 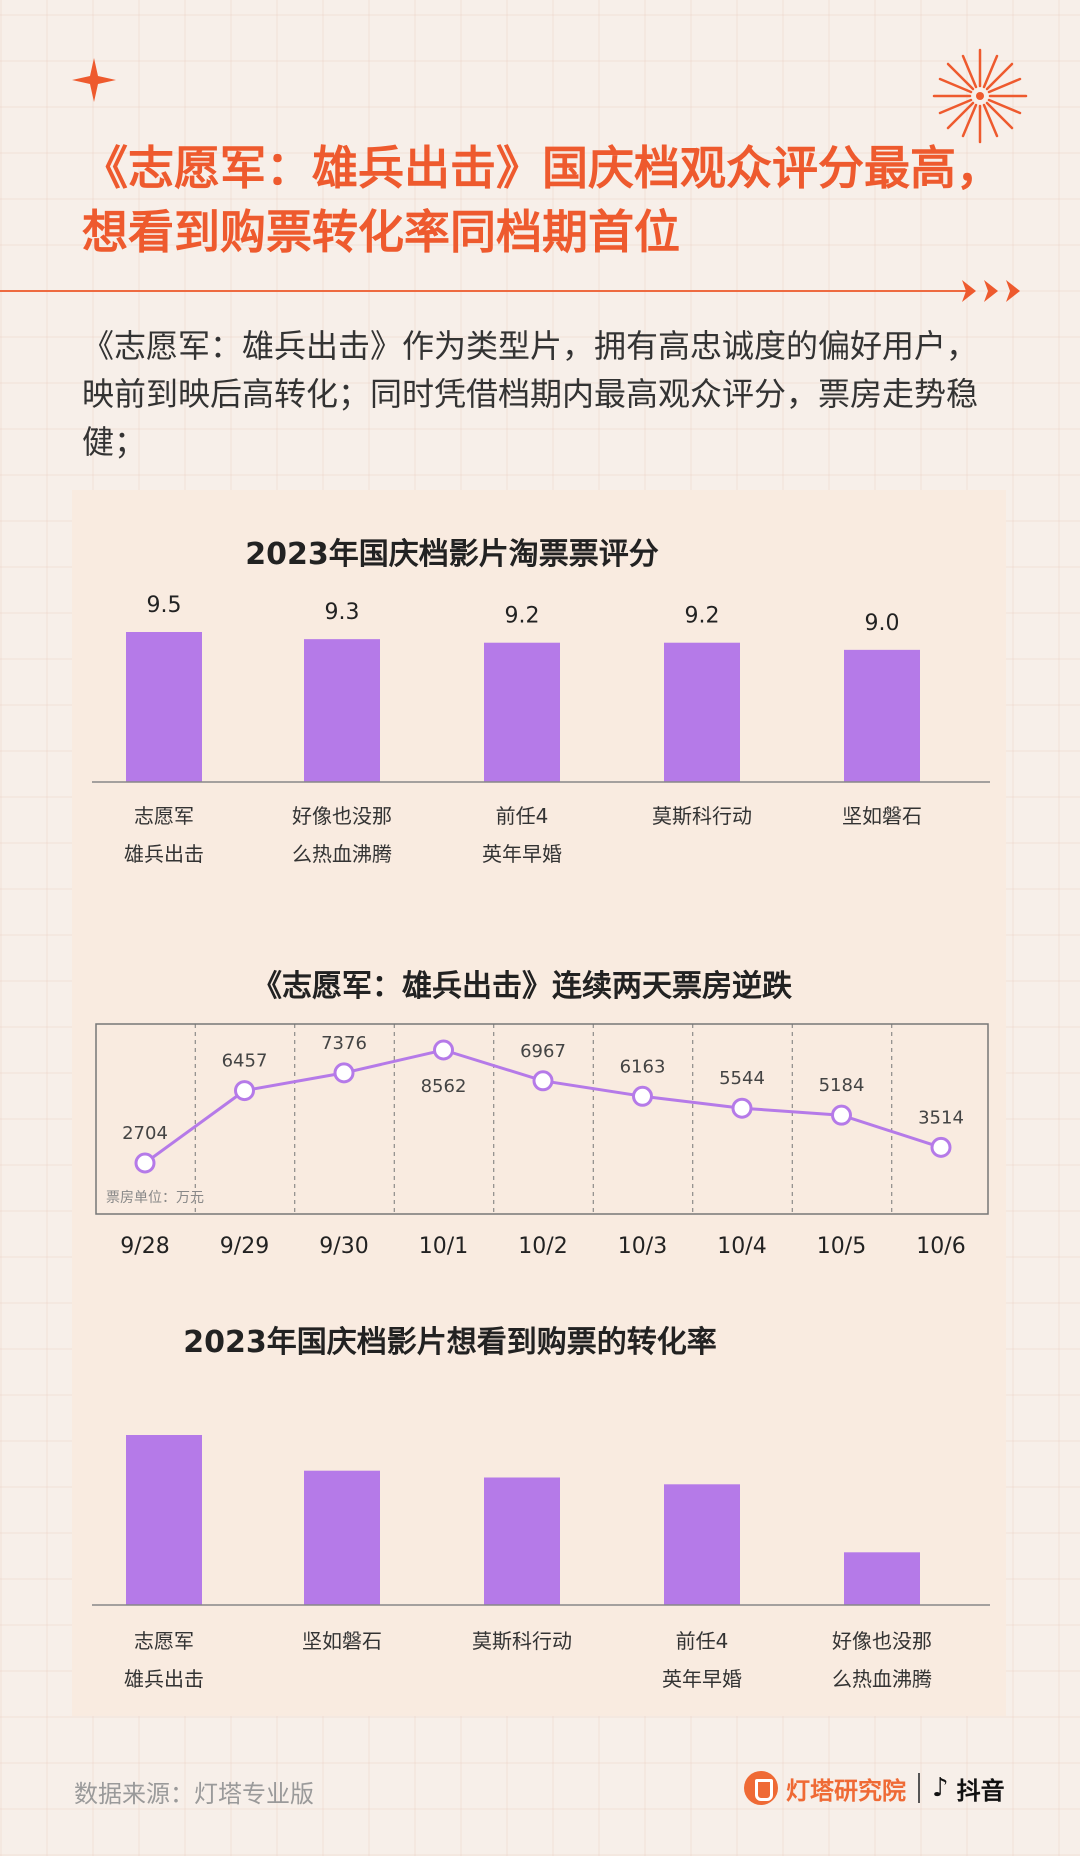 I want to click on firework-icon, so click(x=980, y=96).